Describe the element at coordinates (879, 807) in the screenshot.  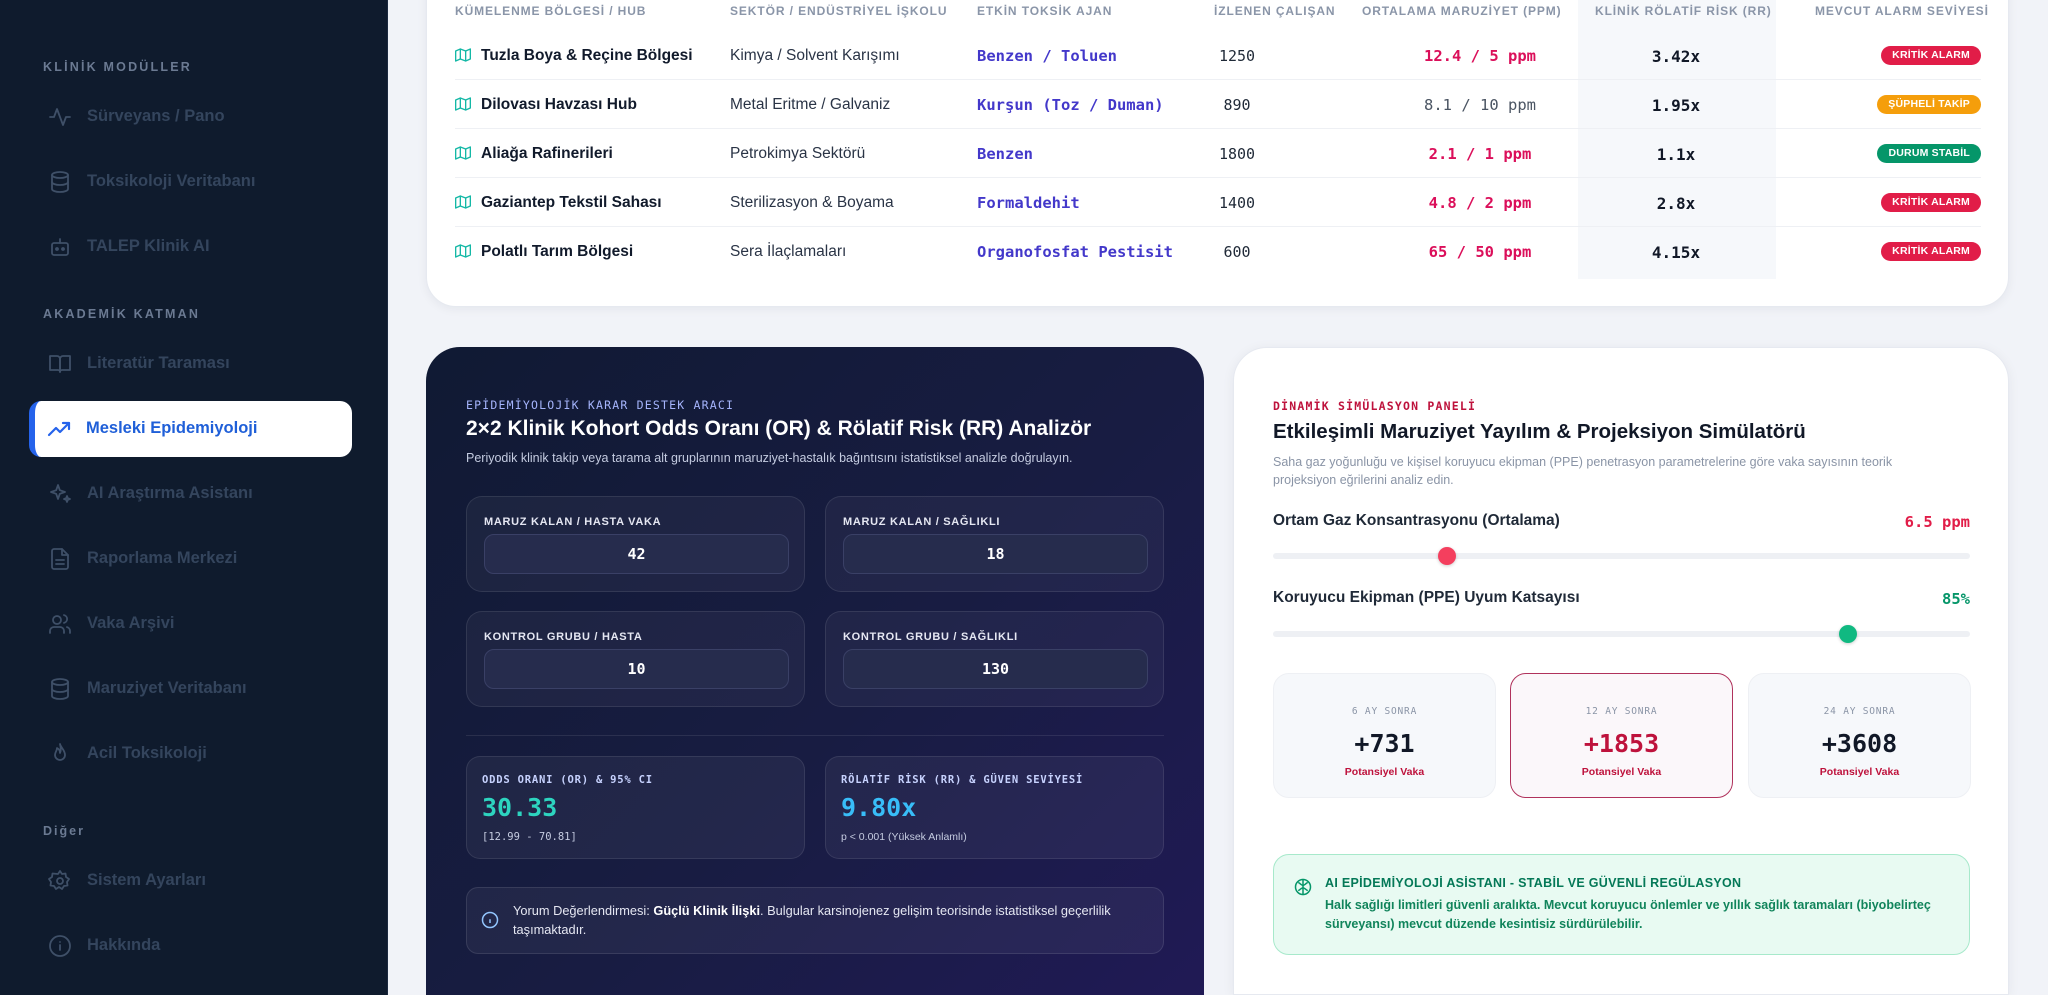
I see `relative-risk-value: 9.80x` at that location.